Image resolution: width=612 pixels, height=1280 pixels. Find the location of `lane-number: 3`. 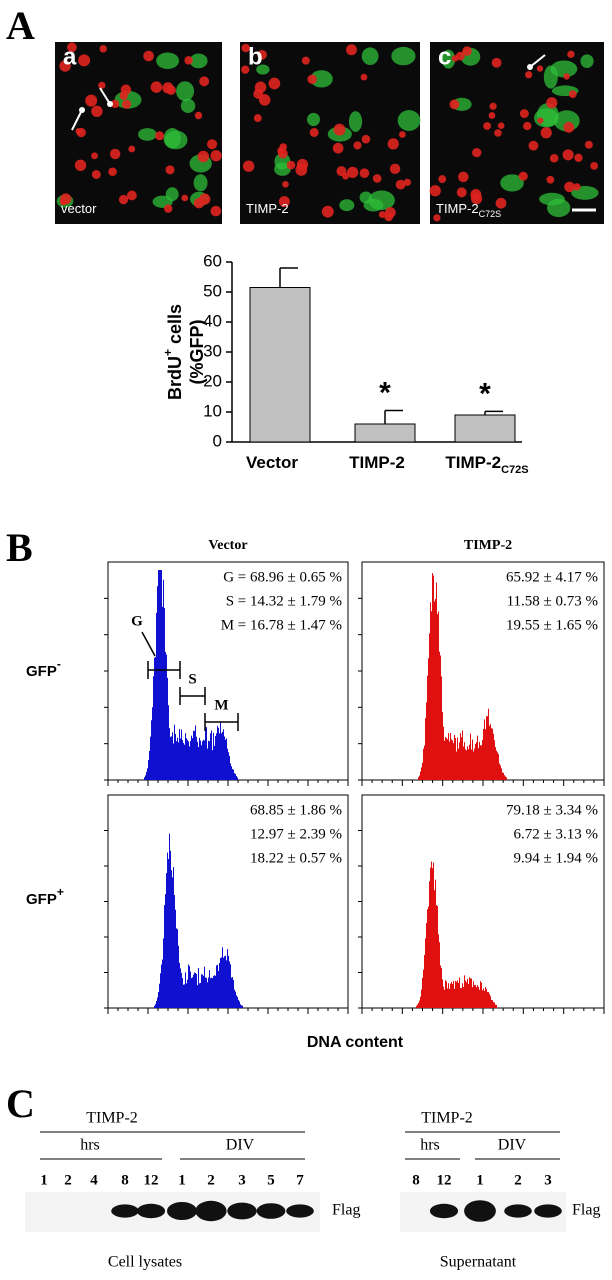

lane-number: 3 is located at coordinates (548, 1180).